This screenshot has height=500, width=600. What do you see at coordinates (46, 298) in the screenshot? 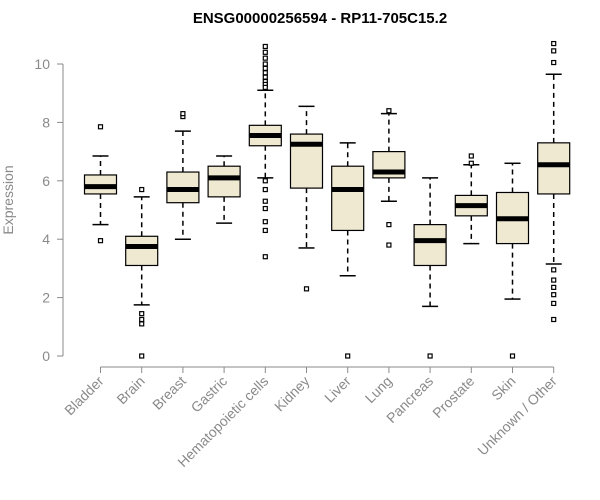
I see `y-tick-label: 2` at bounding box center [46, 298].